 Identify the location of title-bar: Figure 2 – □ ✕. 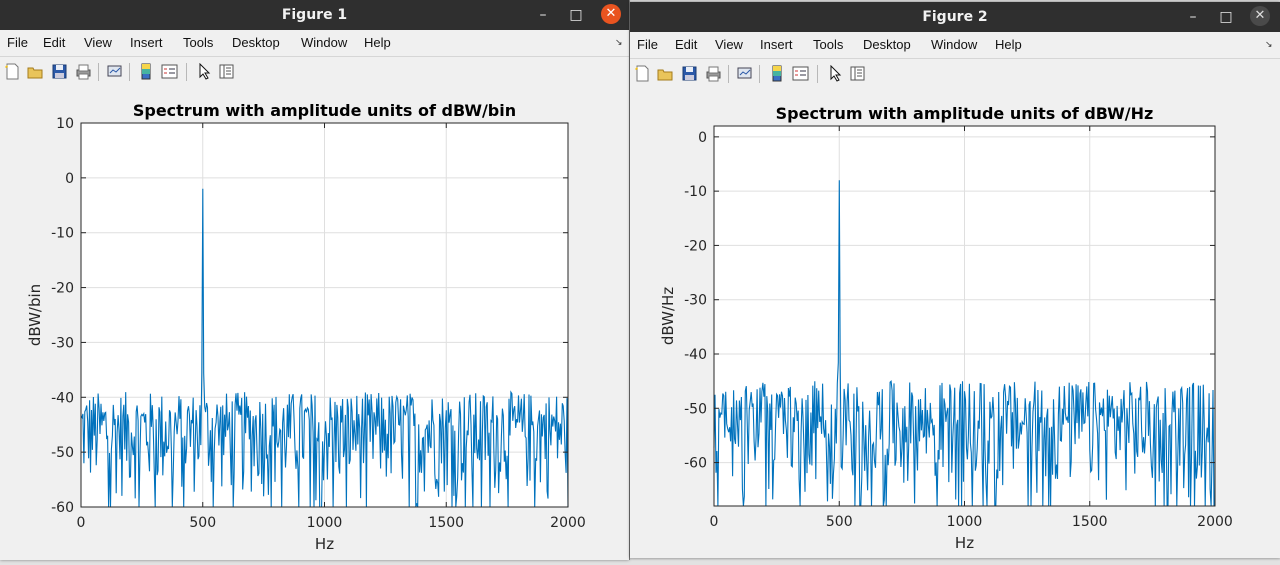
(955, 17).